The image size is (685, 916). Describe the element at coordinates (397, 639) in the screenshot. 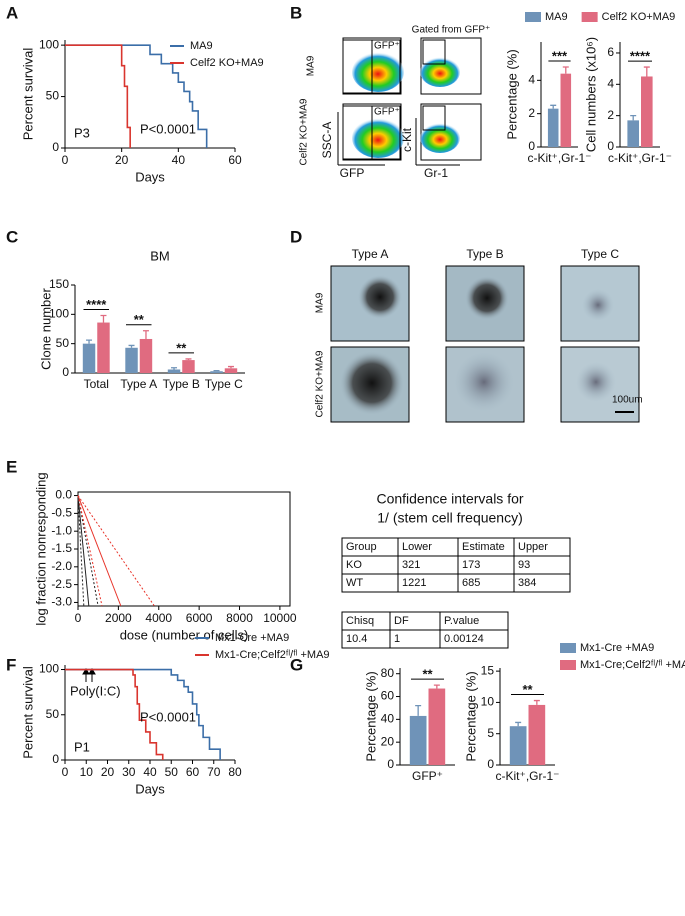

I see `table-text: 1` at that location.